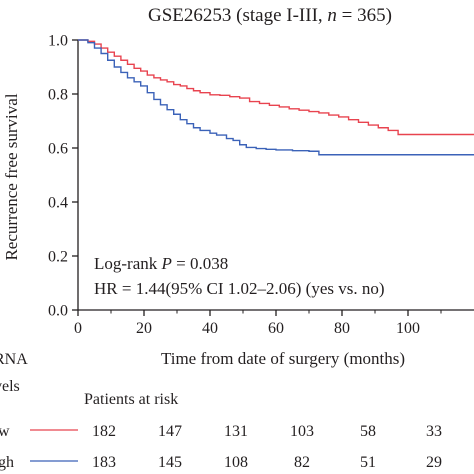 This screenshot has height=474, width=474. Describe the element at coordinates (10, 386) in the screenshot. I see `risk-group-header-line2: vels` at that location.